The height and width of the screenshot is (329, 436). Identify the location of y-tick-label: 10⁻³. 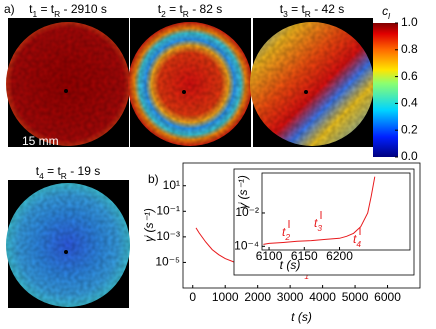
(168, 236).